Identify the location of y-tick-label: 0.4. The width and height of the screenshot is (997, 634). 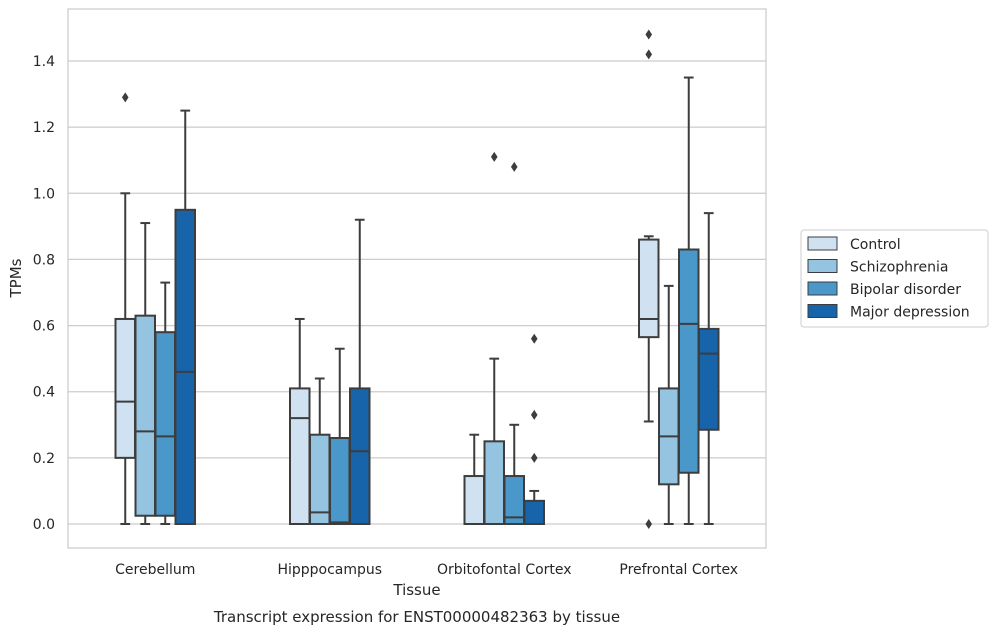
(44, 393).